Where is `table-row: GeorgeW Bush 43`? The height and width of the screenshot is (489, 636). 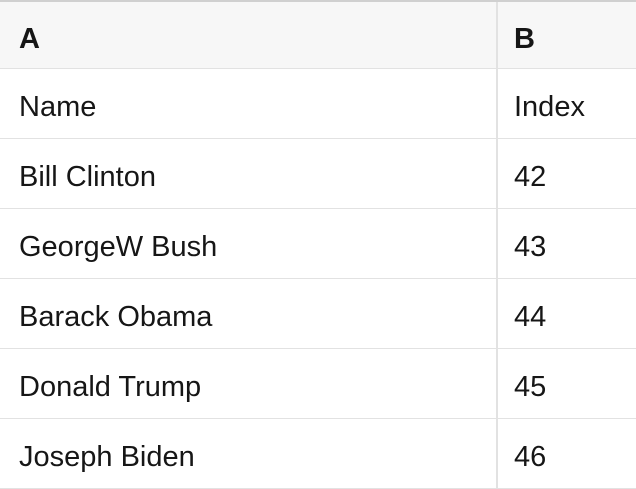 table-row: GeorgeW Bush 43 is located at coordinates (318, 244).